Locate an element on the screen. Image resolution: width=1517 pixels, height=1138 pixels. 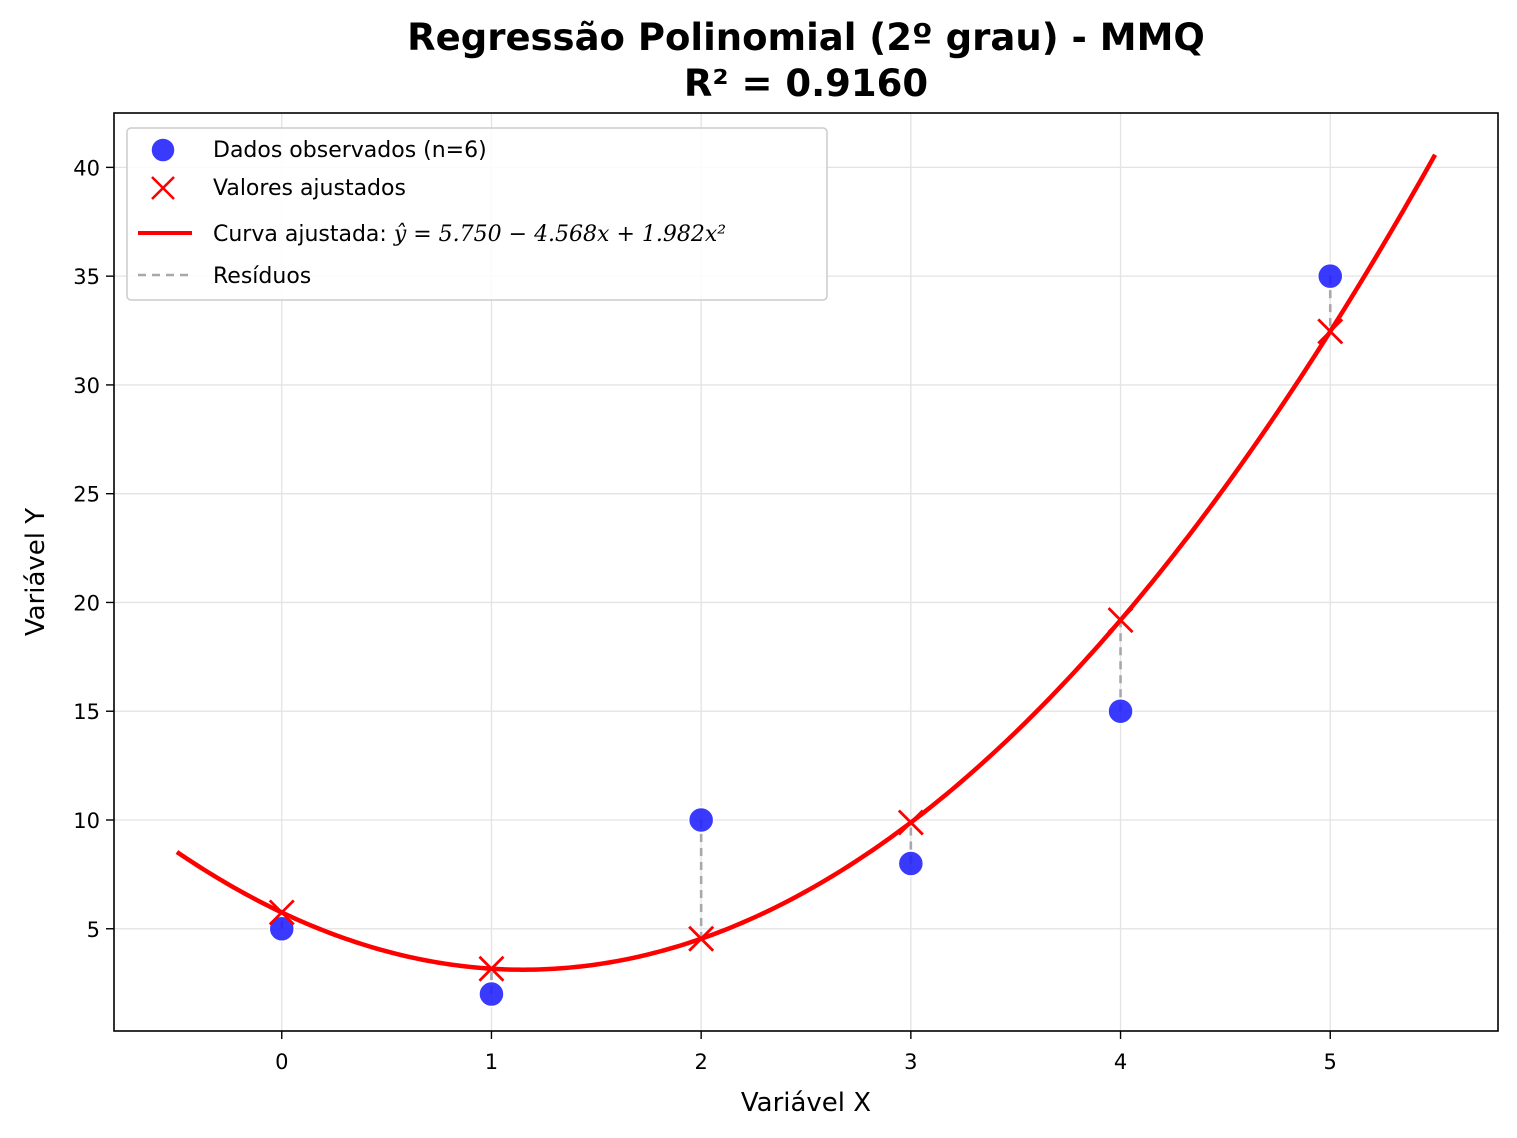
legend-curve-prefix: Curva ajustada: is located at coordinates (303, 234).